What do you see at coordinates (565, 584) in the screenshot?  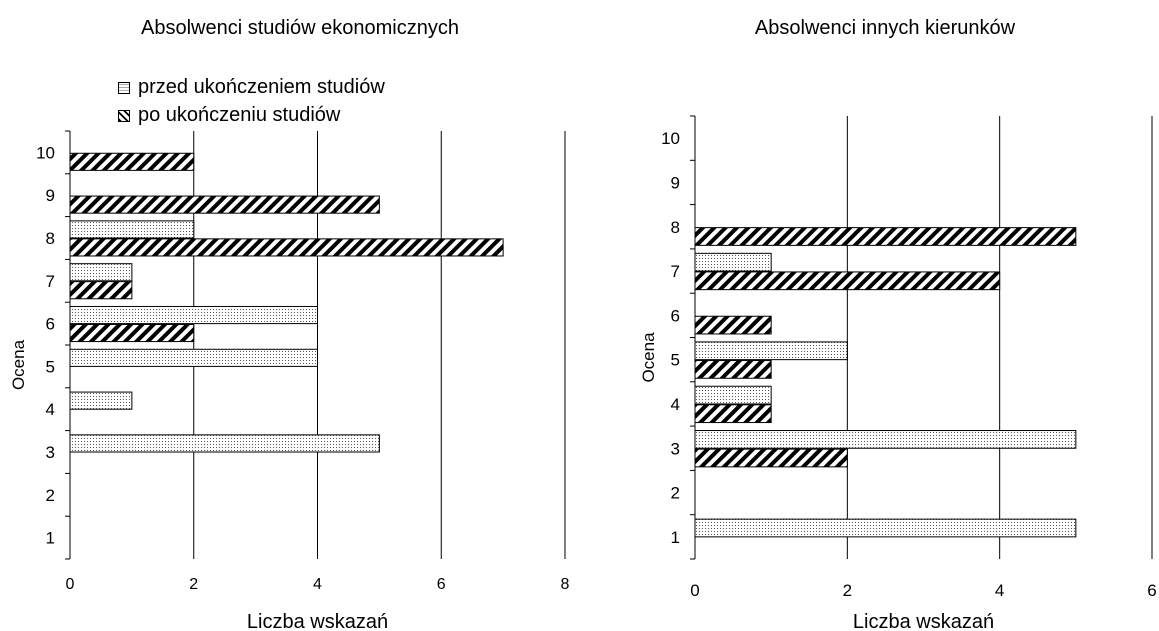 I see `chart1-x-tick-label: 8` at bounding box center [565, 584].